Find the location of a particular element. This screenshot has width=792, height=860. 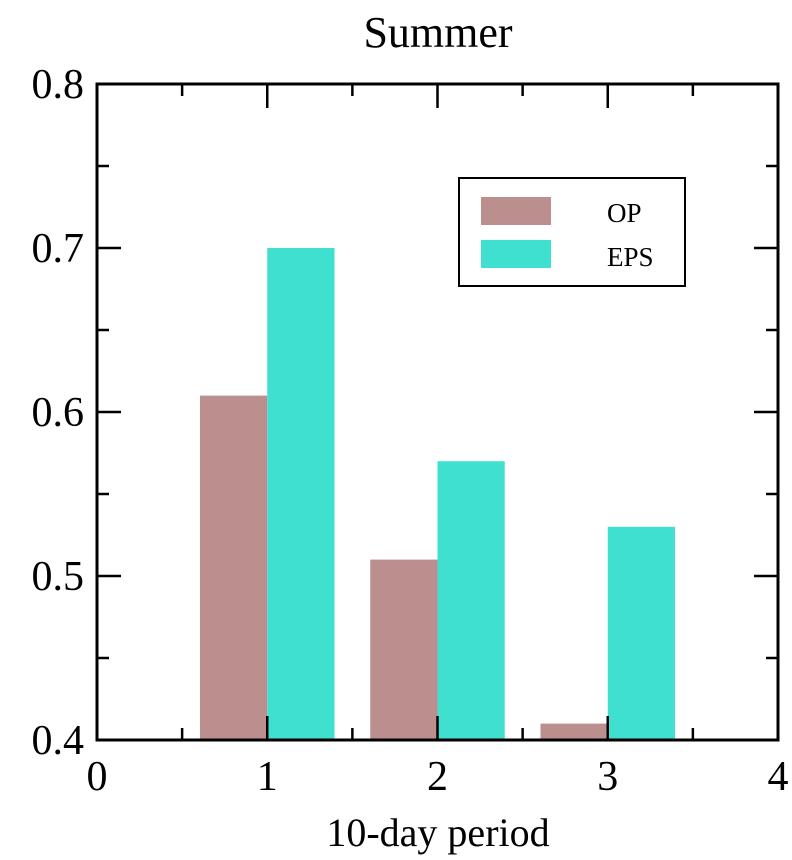

x-tick-label: 2 is located at coordinates (437, 777).